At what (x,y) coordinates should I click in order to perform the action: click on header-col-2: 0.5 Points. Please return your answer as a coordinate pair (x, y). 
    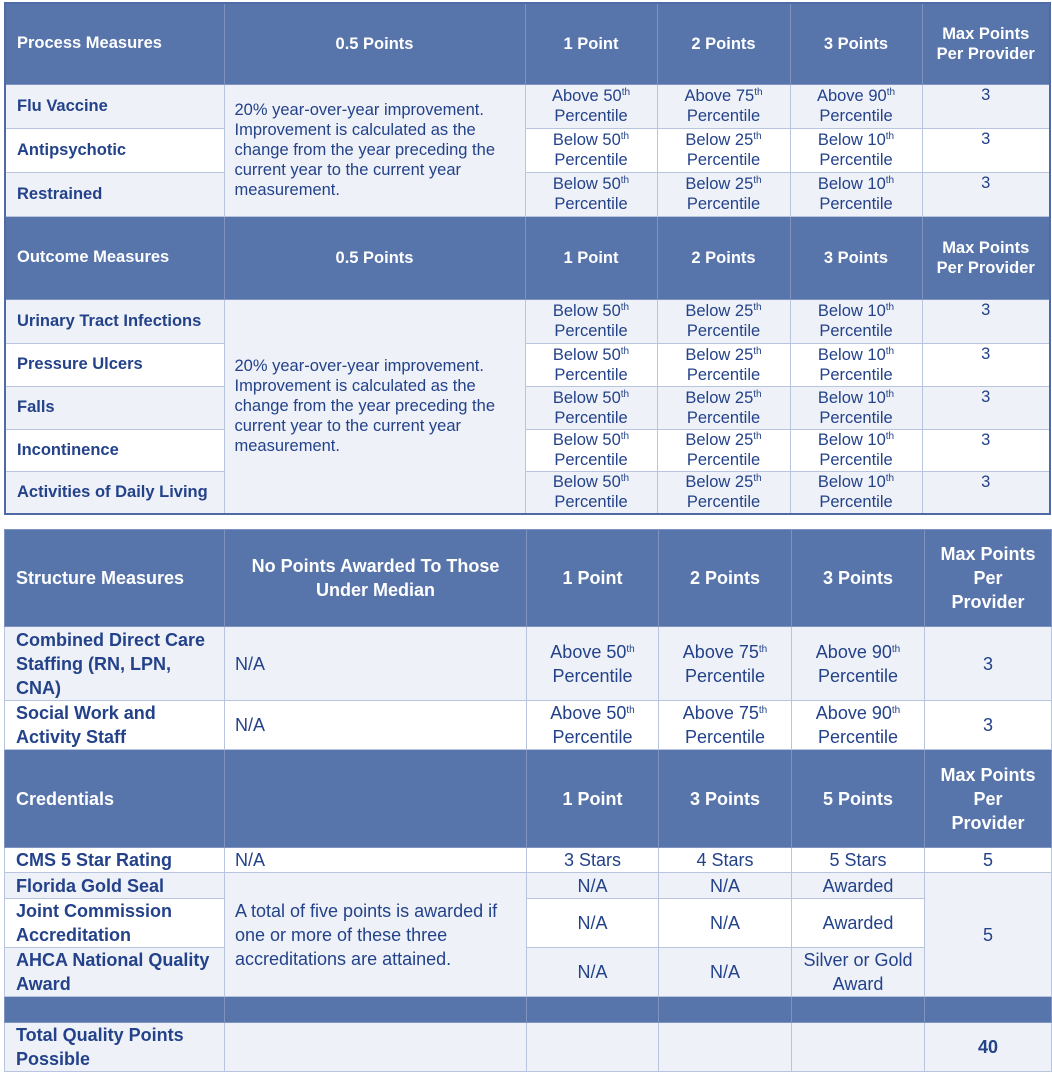
    Looking at the image, I should click on (374, 43).